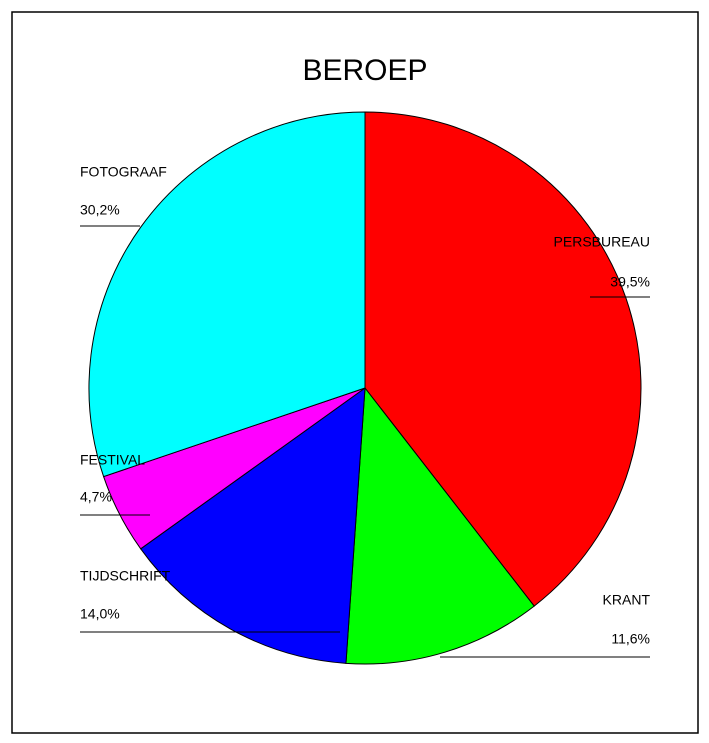  Describe the element at coordinates (125, 576) in the screenshot. I see `slice-label: TIJDSCHRIFT` at that location.